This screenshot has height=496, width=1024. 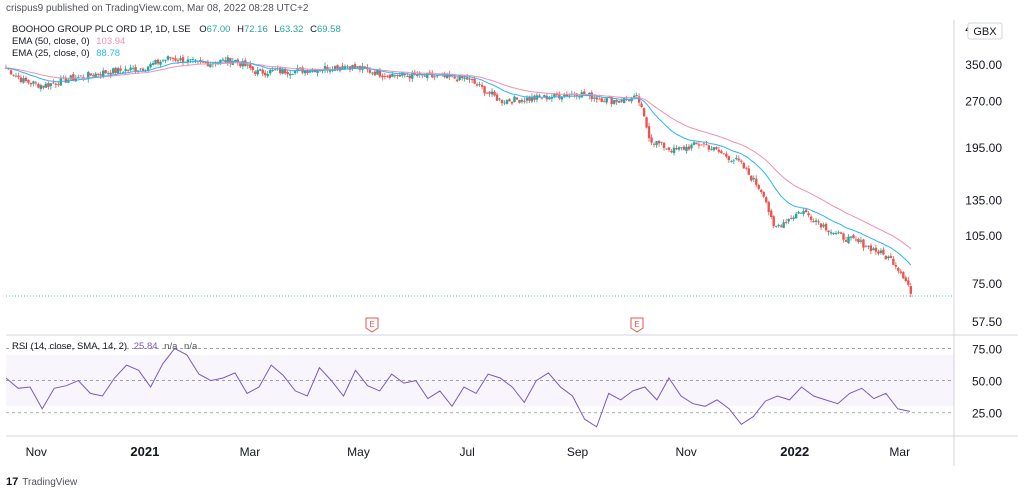 What do you see at coordinates (202, 29) in the screenshot?
I see `open-label: O` at bounding box center [202, 29].